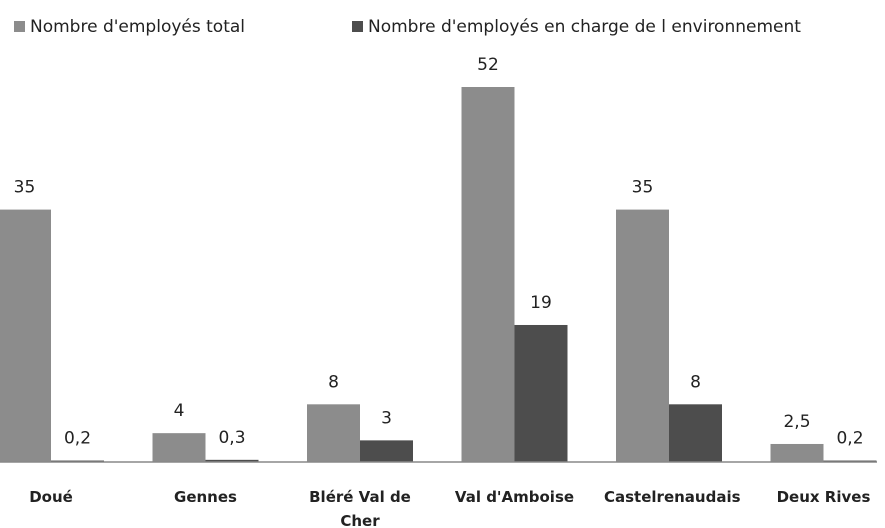  I want to click on legend-label: Nombre d'employés total, so click(137, 27).